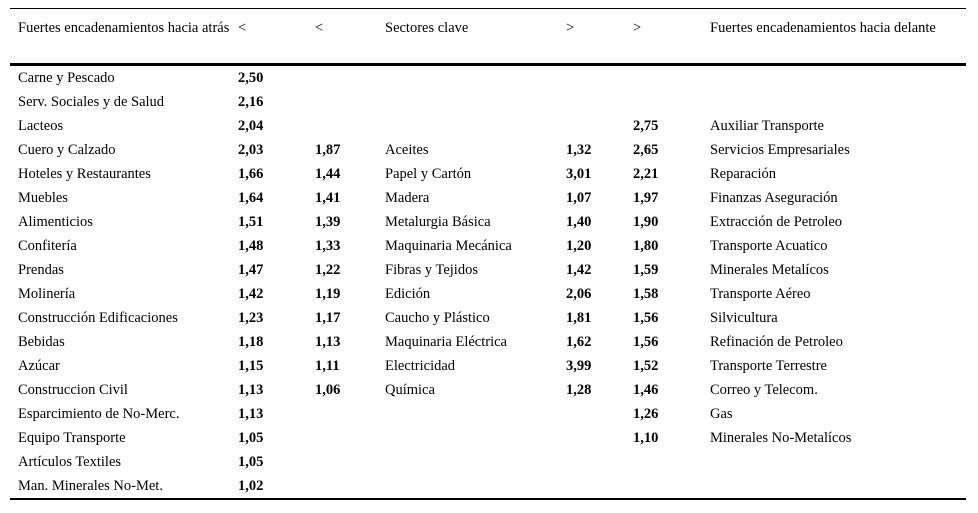  What do you see at coordinates (646, 126) in the screenshot?
I see `cell-forward-linkage-value: 2,75` at bounding box center [646, 126].